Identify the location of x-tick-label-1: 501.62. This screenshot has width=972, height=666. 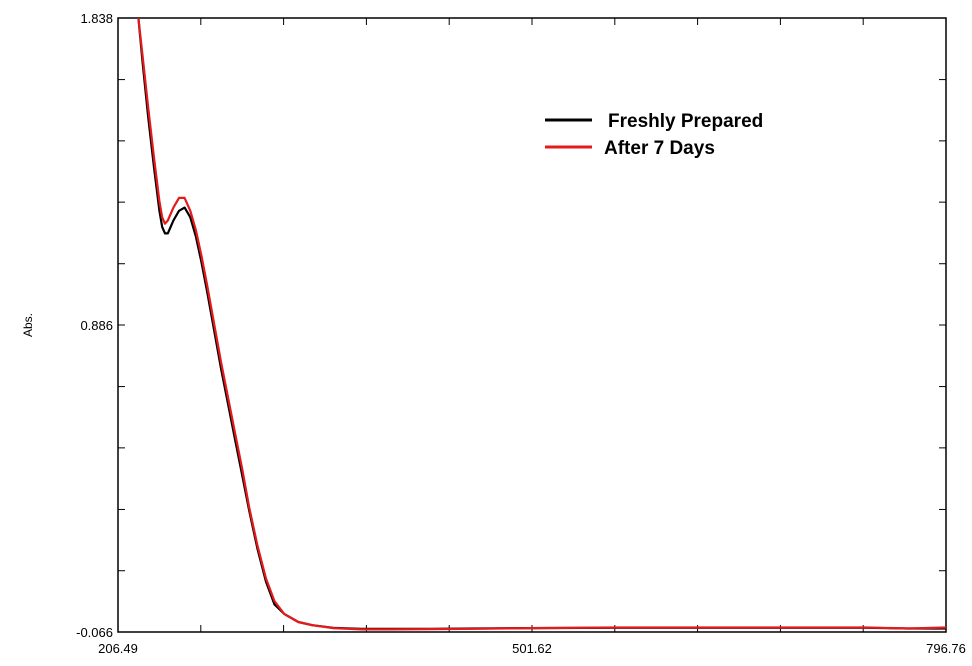
(532, 648).